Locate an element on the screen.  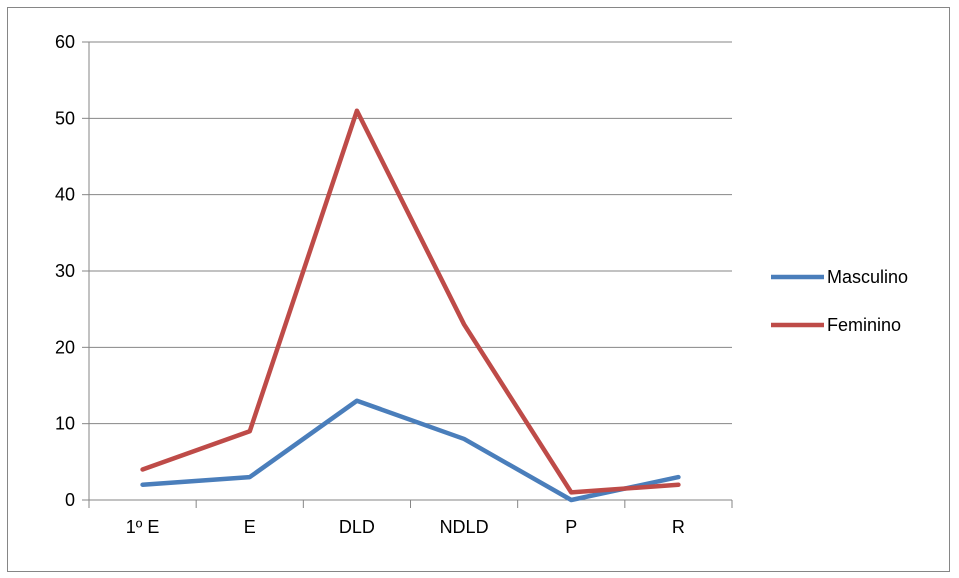
y-tick-label: 30 is located at coordinates (65, 271).